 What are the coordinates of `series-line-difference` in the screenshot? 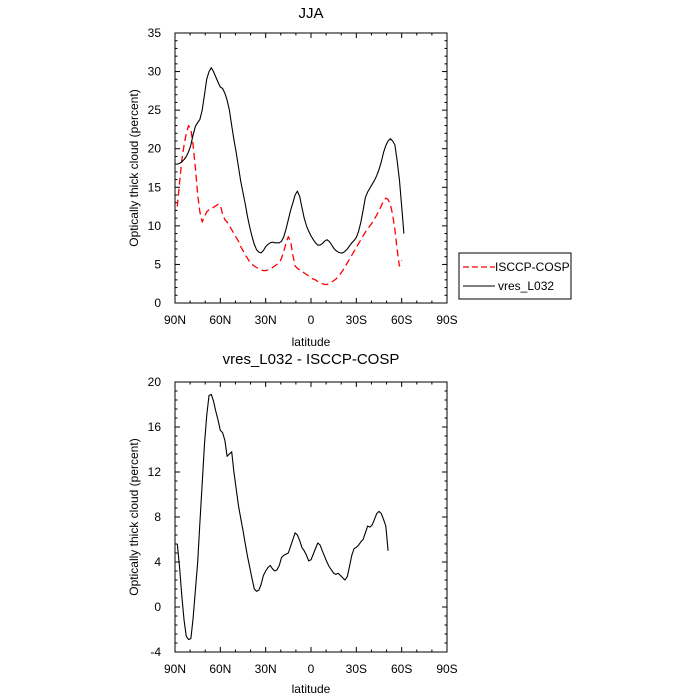 It's located at (282, 517).